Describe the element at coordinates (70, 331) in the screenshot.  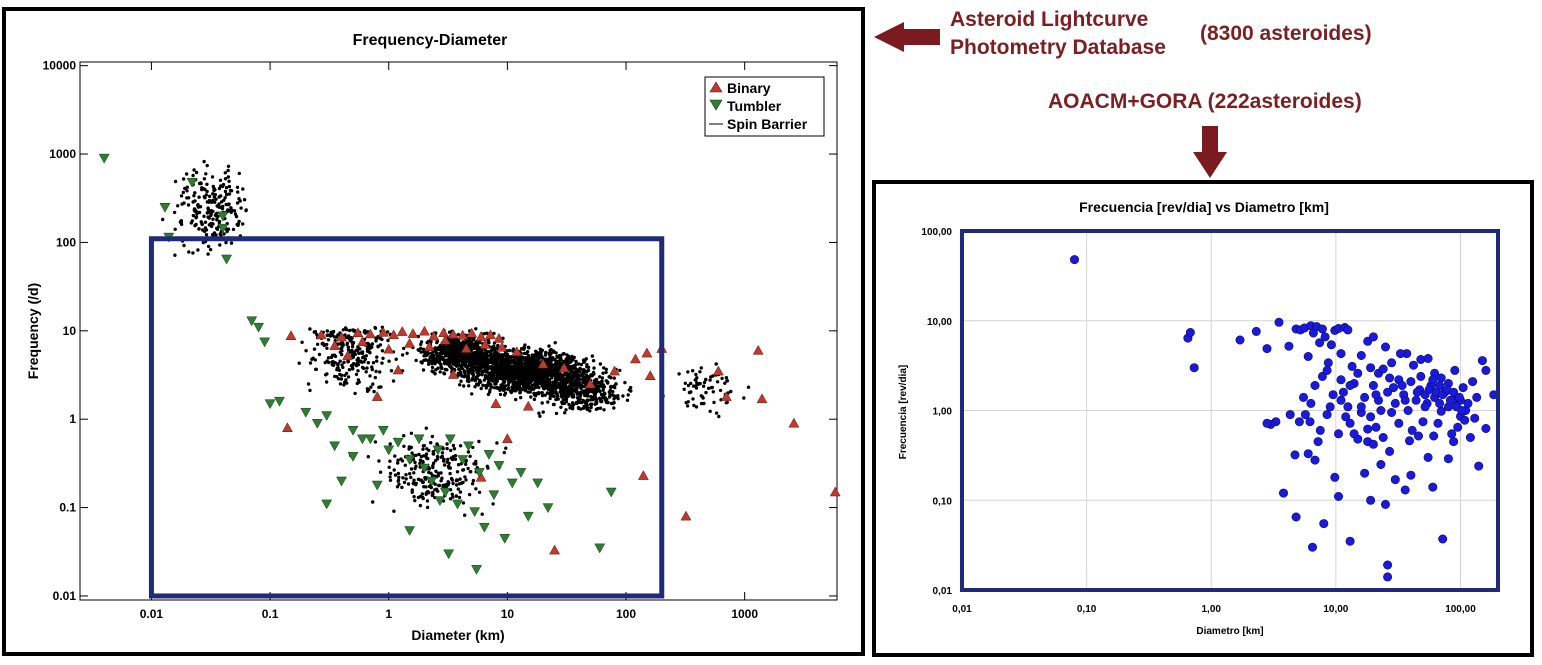
I see `left-y-tick-label: 10` at that location.